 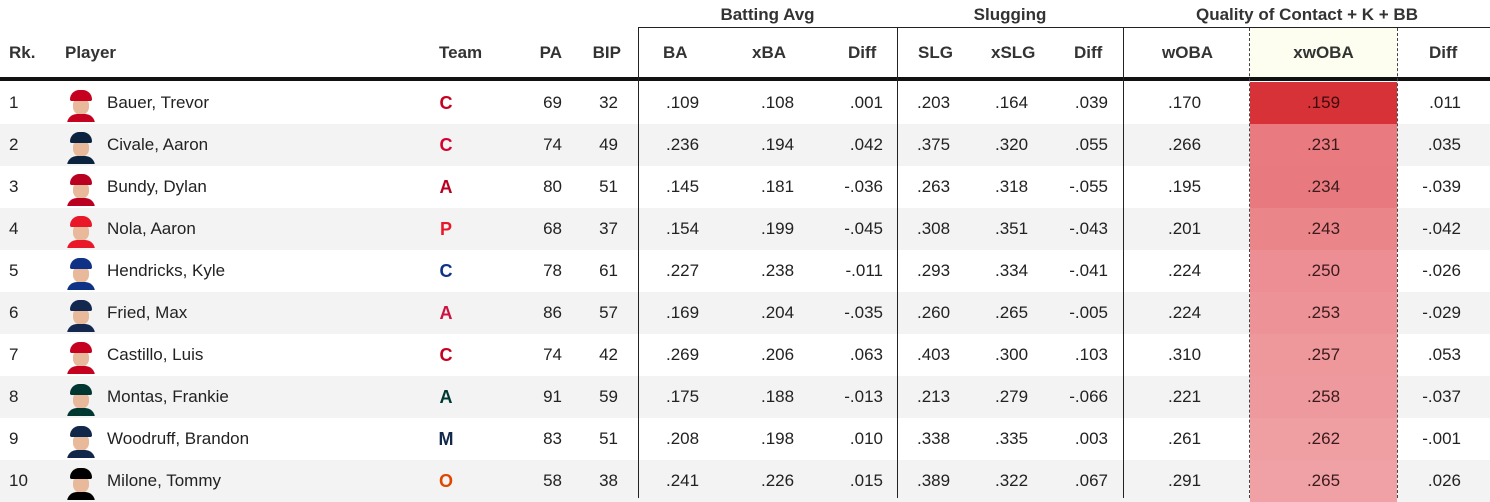 What do you see at coordinates (866, 438) in the screenshot?
I see `row-ba-diff: .010` at bounding box center [866, 438].